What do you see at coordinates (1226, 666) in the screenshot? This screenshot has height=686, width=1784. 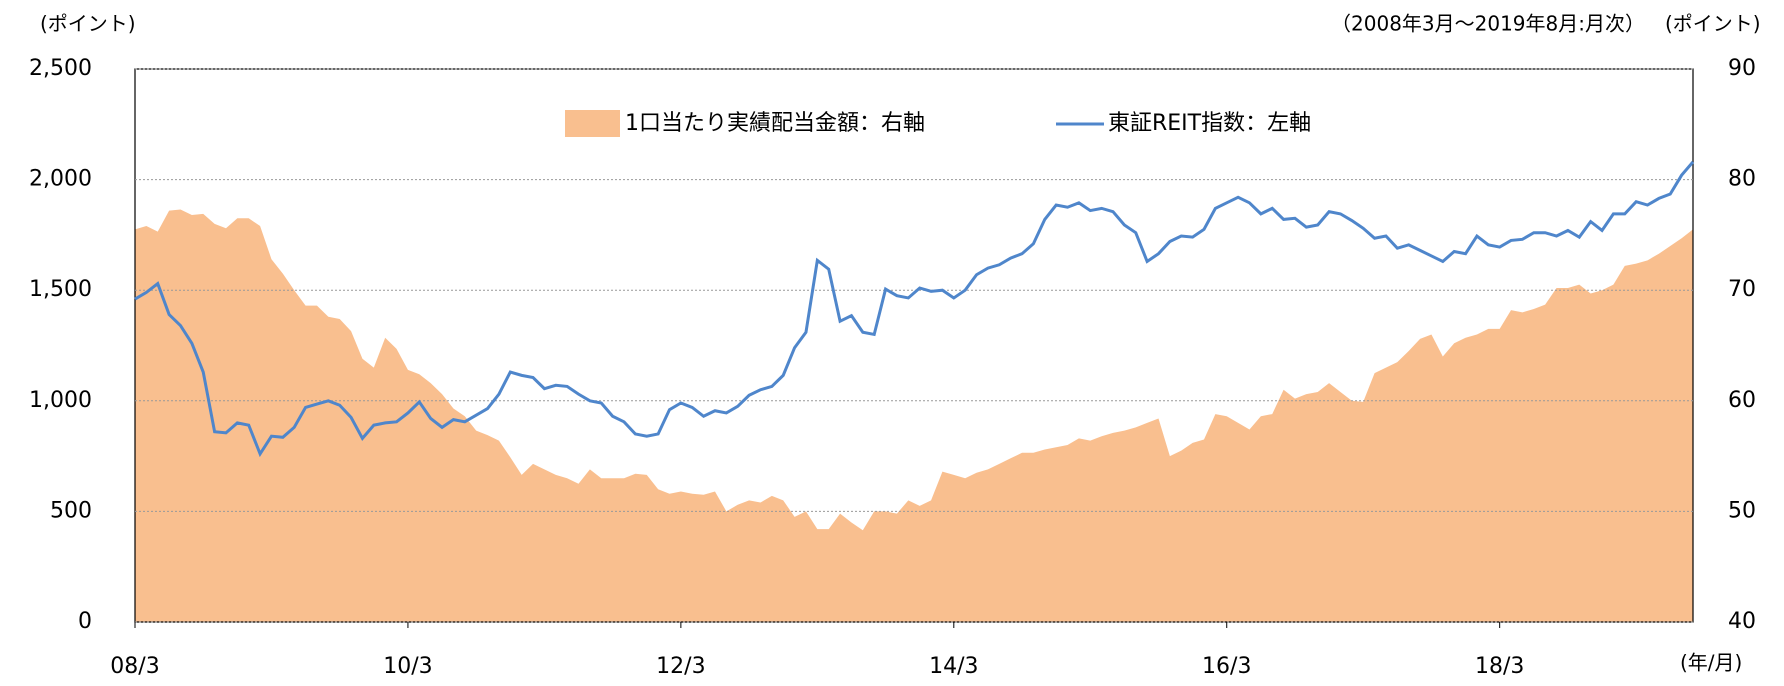 I see `x-tick-label: 16/3` at bounding box center [1226, 666].